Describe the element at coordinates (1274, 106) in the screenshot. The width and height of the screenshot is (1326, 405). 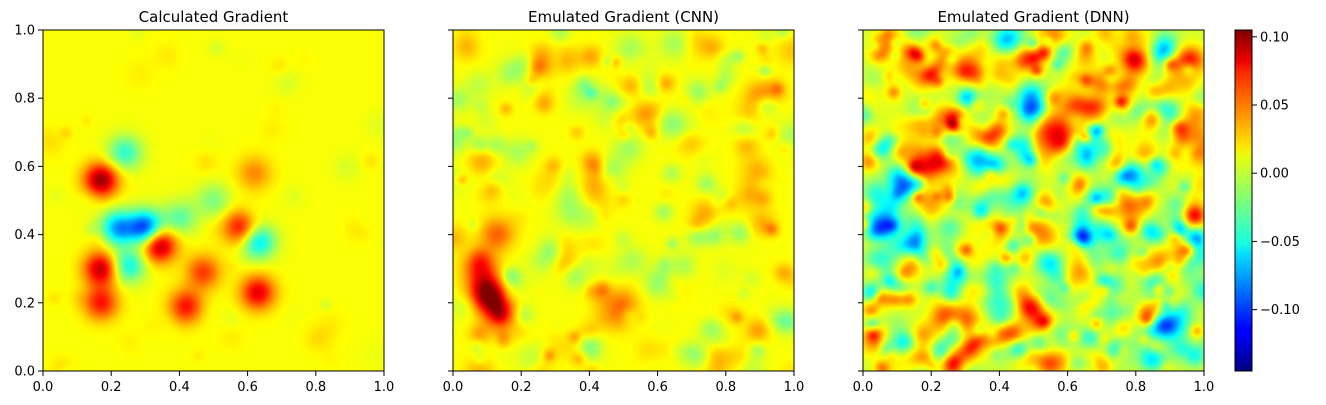
I see `colorbar-tick-label: 0.05` at that location.